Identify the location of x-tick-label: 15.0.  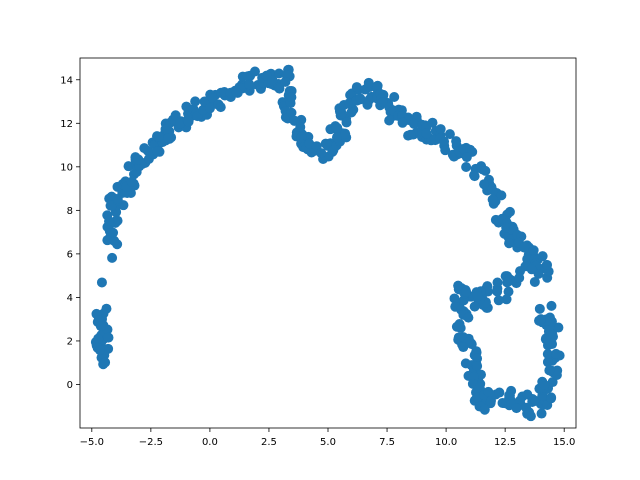
(564, 442).